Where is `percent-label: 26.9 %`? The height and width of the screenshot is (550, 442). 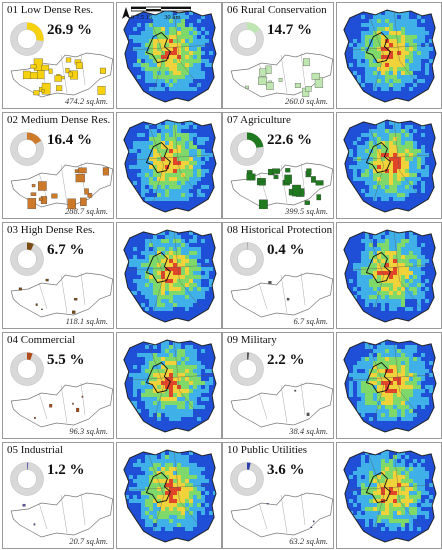 percent-label: 26.9 % is located at coordinates (69, 30).